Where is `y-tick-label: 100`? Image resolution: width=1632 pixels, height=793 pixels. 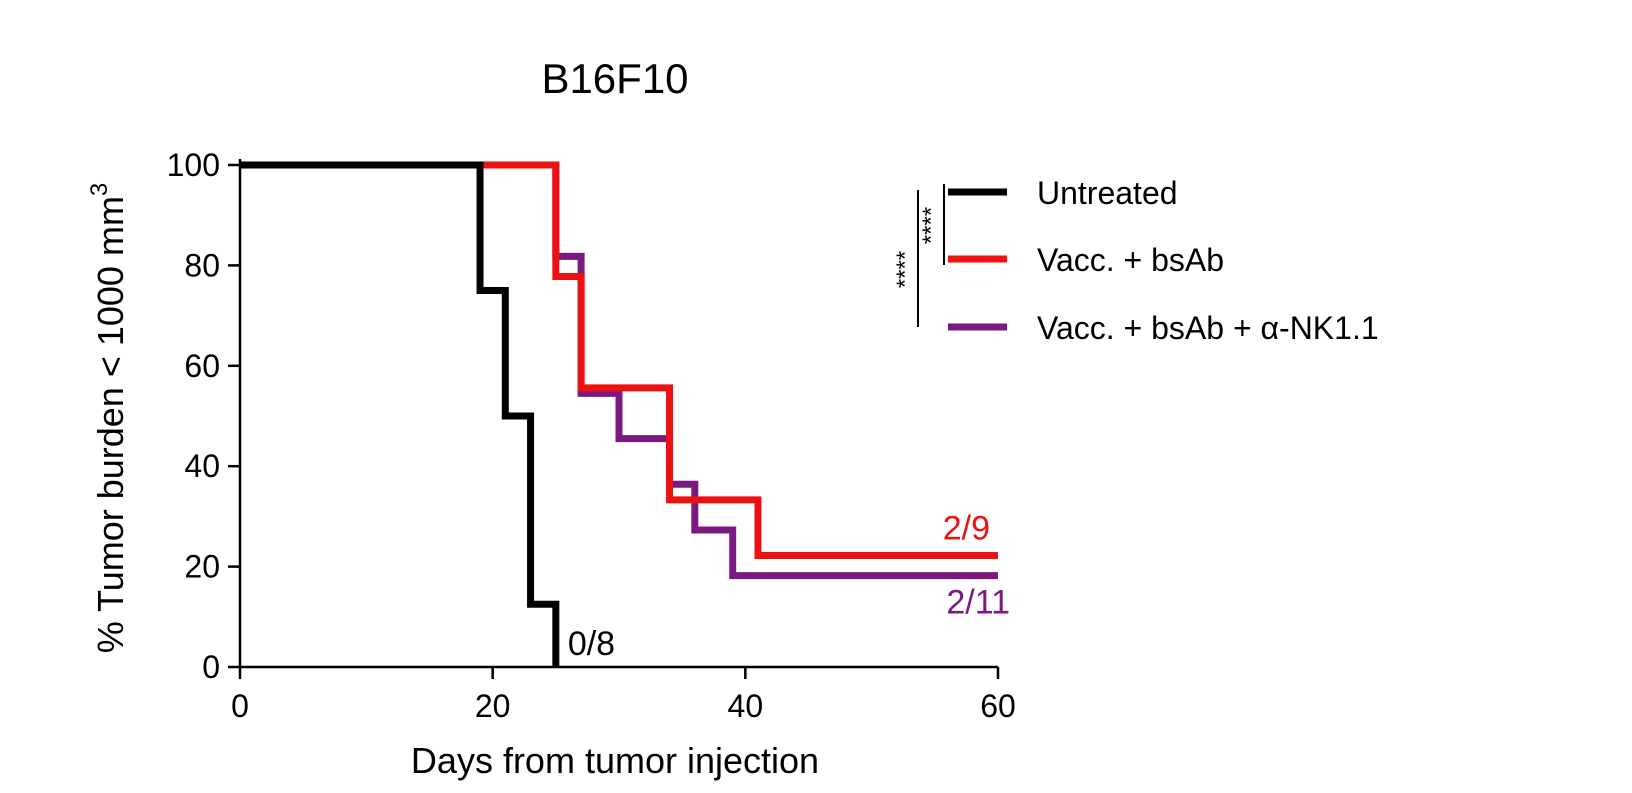
y-tick-label: 100 is located at coordinates (193, 165).